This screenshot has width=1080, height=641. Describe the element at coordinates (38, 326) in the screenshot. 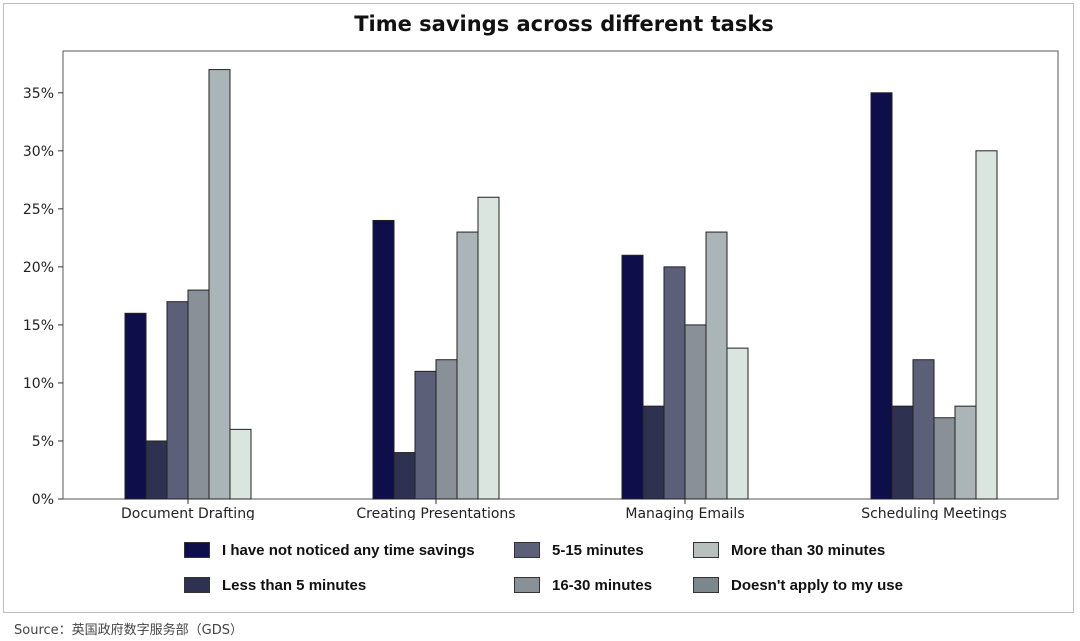

I see `y-tick-label: 15%` at that location.